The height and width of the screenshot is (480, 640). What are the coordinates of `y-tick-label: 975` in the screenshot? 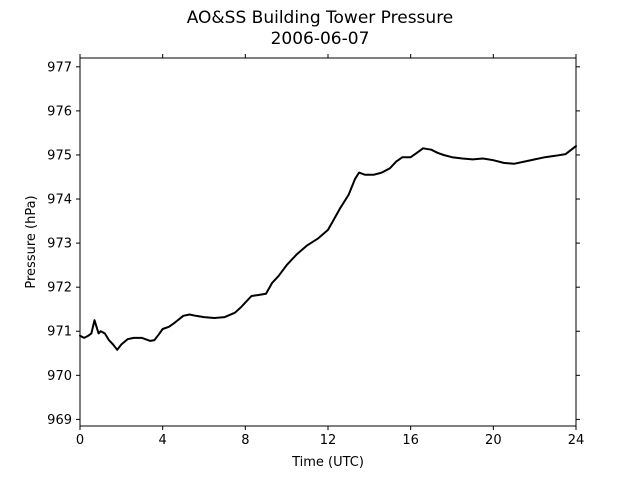 It's located at (59, 155).